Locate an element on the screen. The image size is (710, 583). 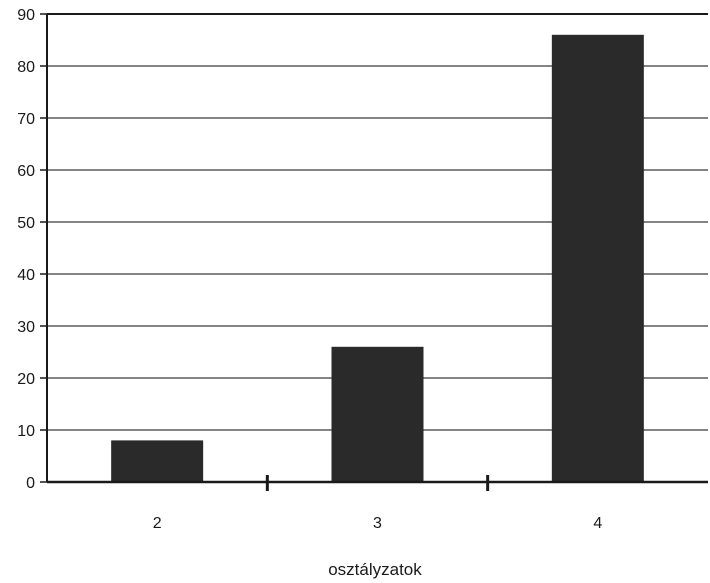
y-tick-label: 90 is located at coordinates (26, 15).